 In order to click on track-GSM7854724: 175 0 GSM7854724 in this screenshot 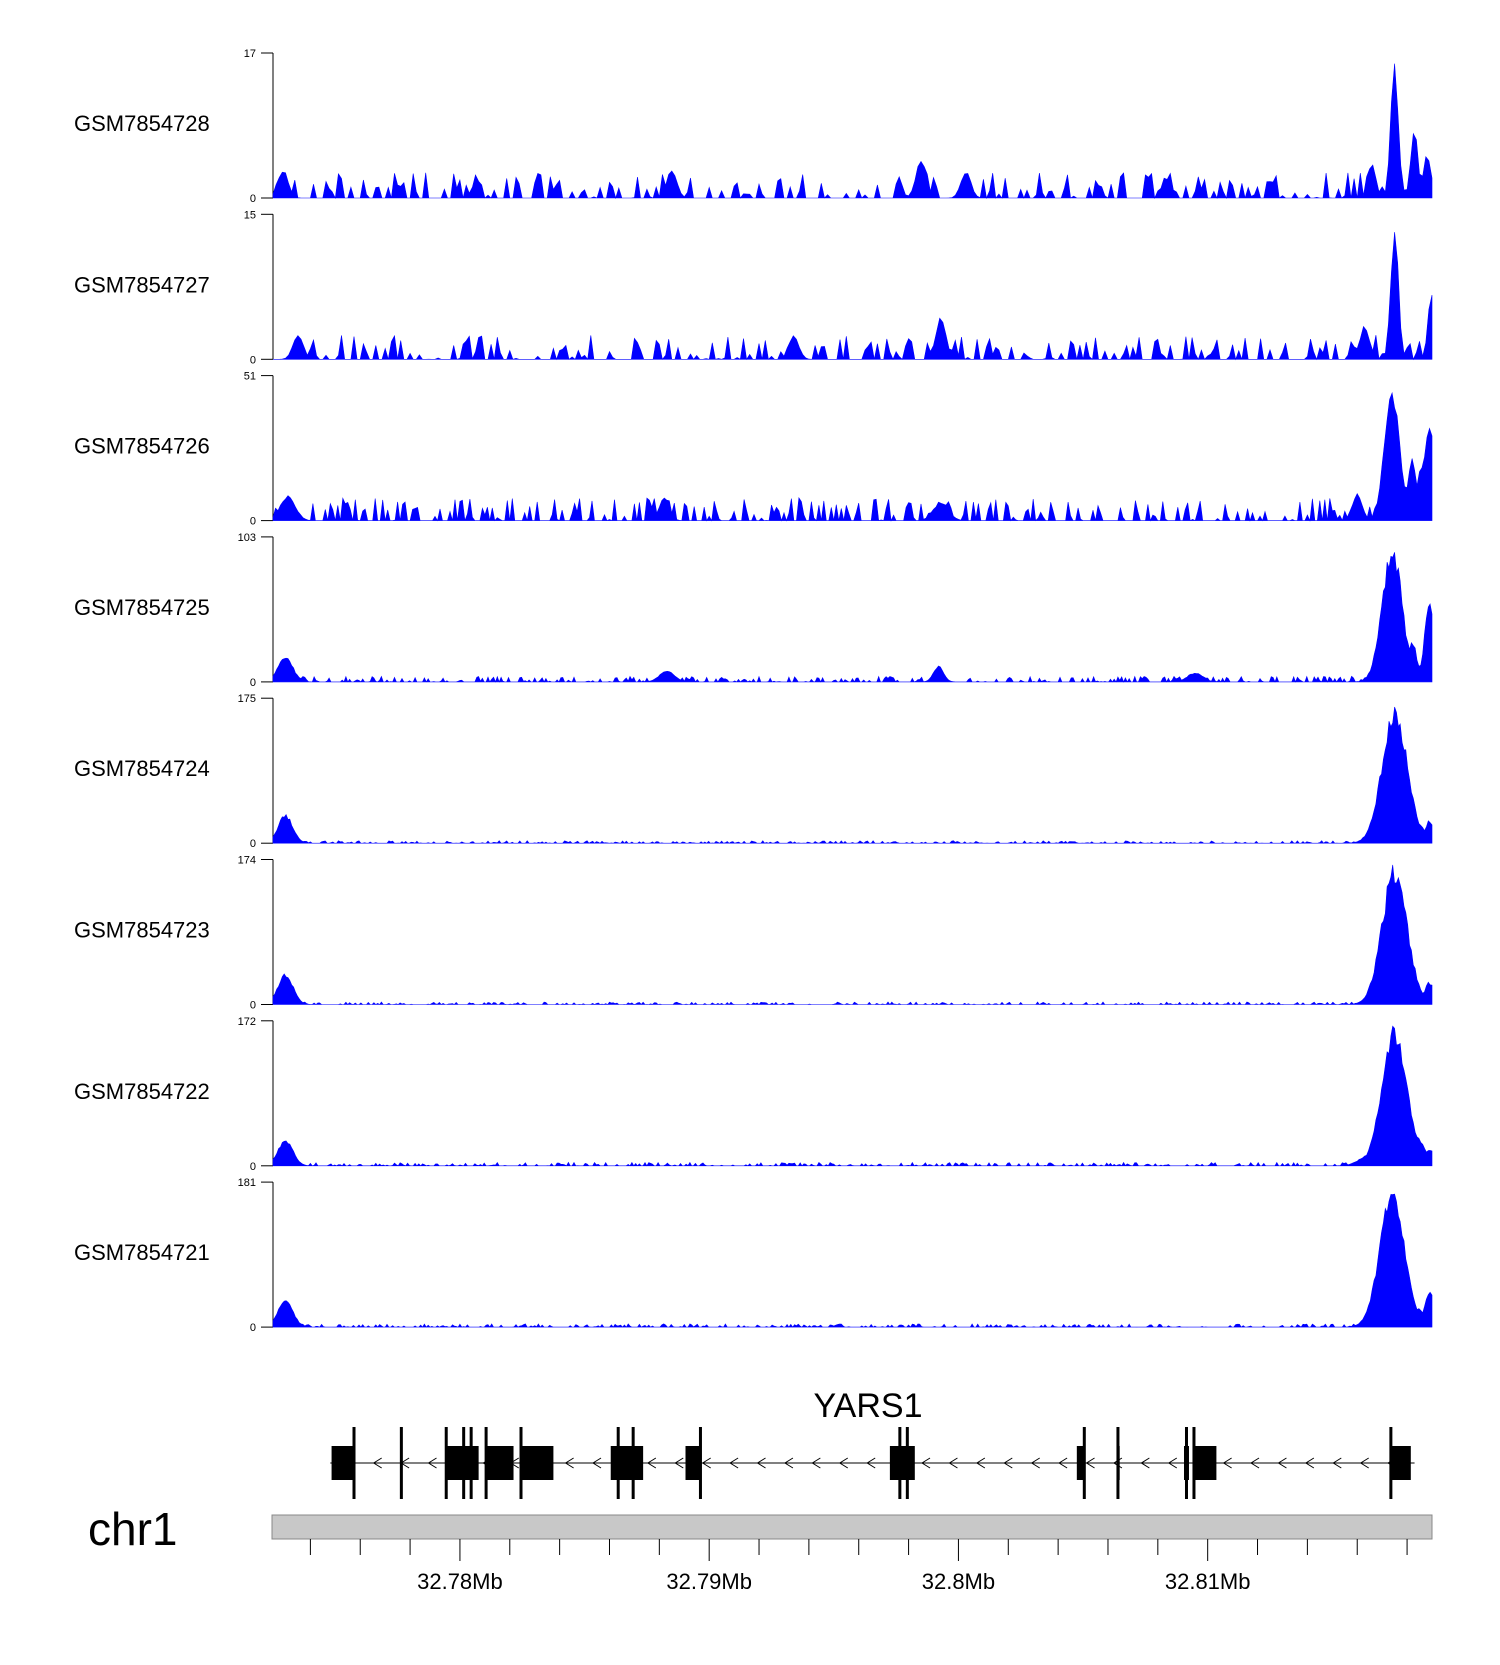, I will do `click(753, 771)`.